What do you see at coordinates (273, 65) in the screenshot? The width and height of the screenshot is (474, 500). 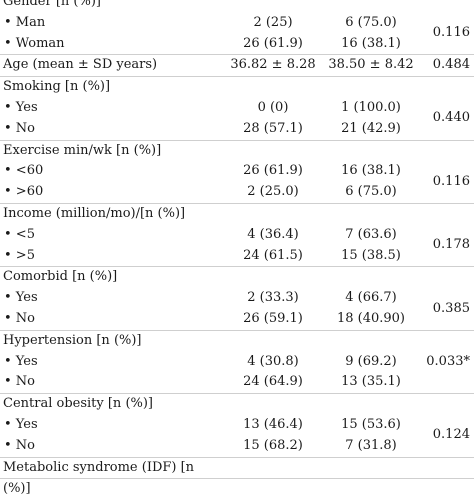 I see `cell-group-1: 36.82 ± 8.28` at bounding box center [273, 65].